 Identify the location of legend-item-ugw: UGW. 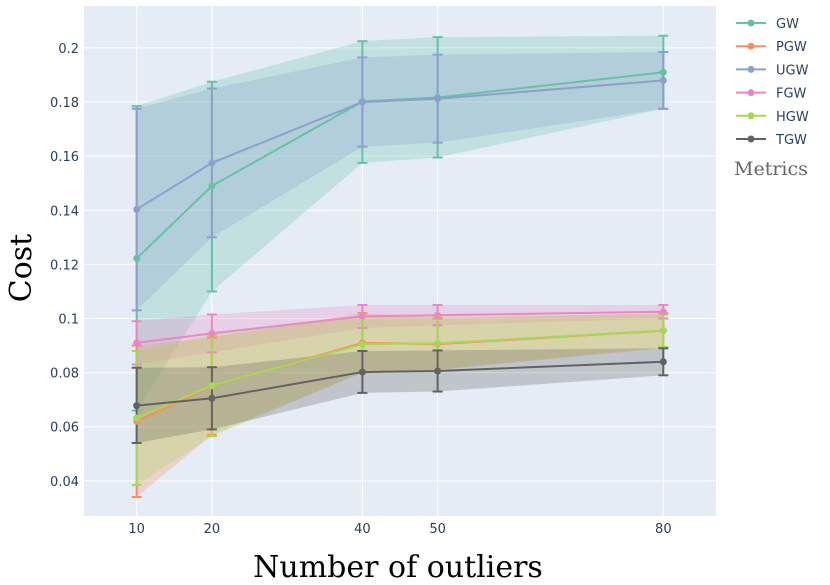
(772, 70).